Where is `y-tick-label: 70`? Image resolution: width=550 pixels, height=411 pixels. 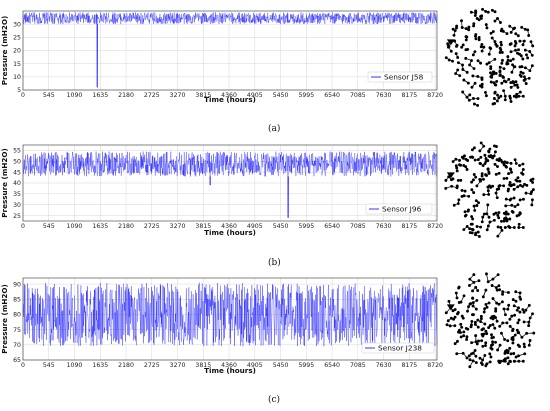 y-tick-label: 70 is located at coordinates (17, 345).